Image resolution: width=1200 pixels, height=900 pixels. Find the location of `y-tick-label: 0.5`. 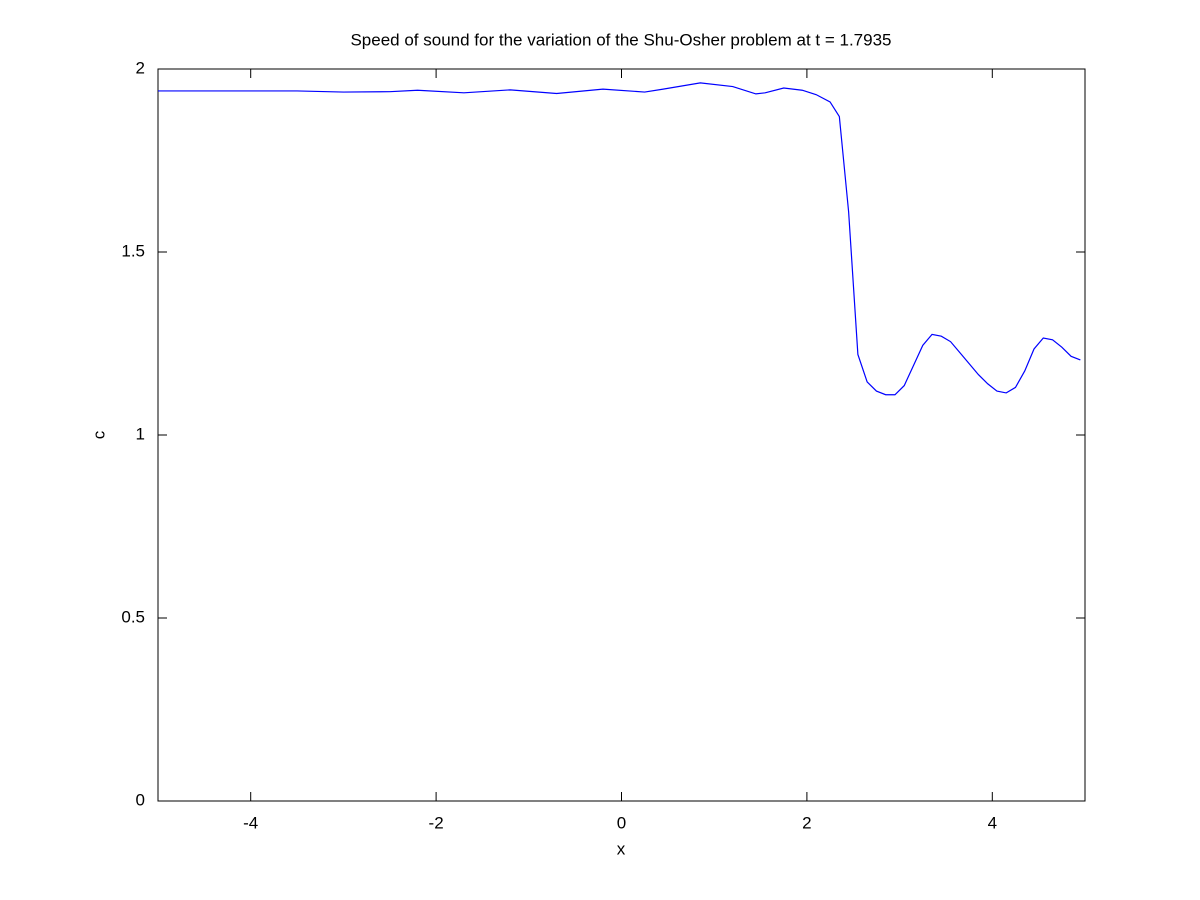

y-tick-label: 0.5 is located at coordinates (133, 616).